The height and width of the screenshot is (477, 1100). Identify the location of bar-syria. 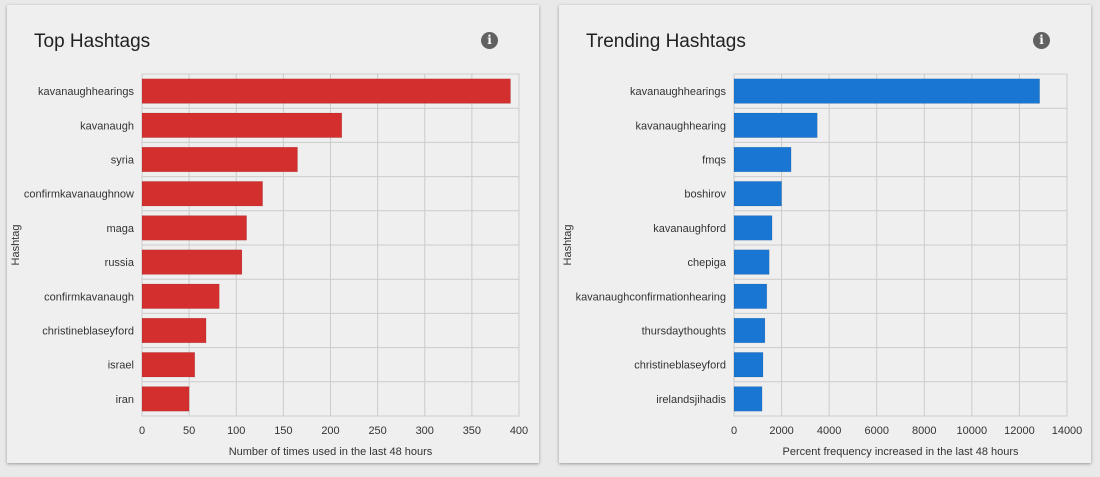
(219, 159).